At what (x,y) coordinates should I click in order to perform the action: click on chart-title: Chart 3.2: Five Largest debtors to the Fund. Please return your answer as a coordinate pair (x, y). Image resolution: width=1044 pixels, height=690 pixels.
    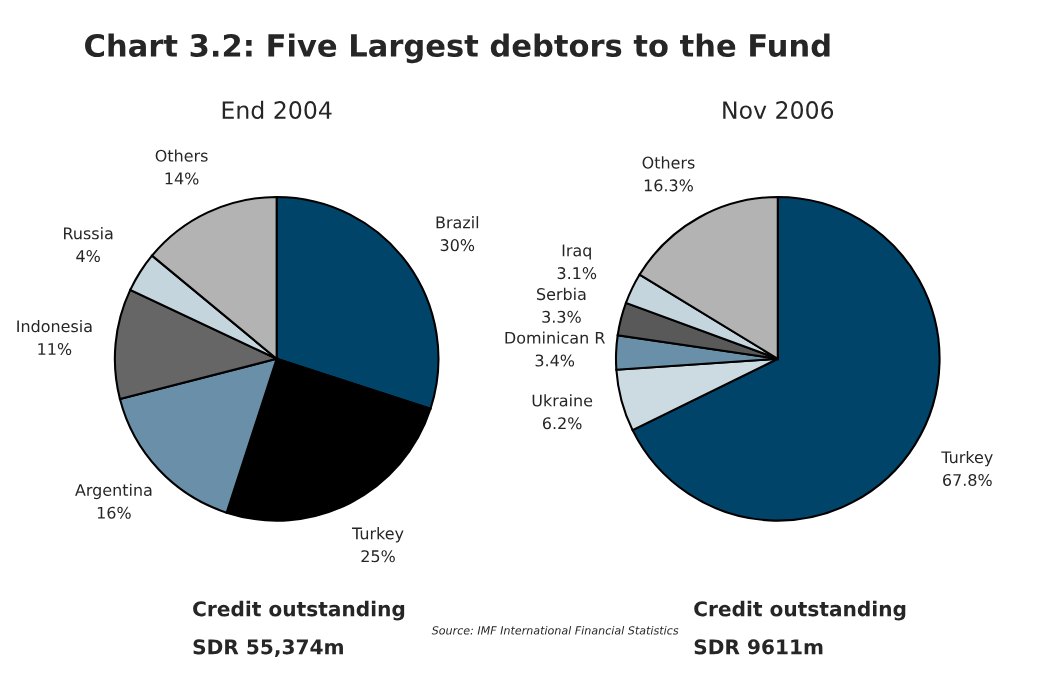
    Looking at the image, I should click on (457, 48).